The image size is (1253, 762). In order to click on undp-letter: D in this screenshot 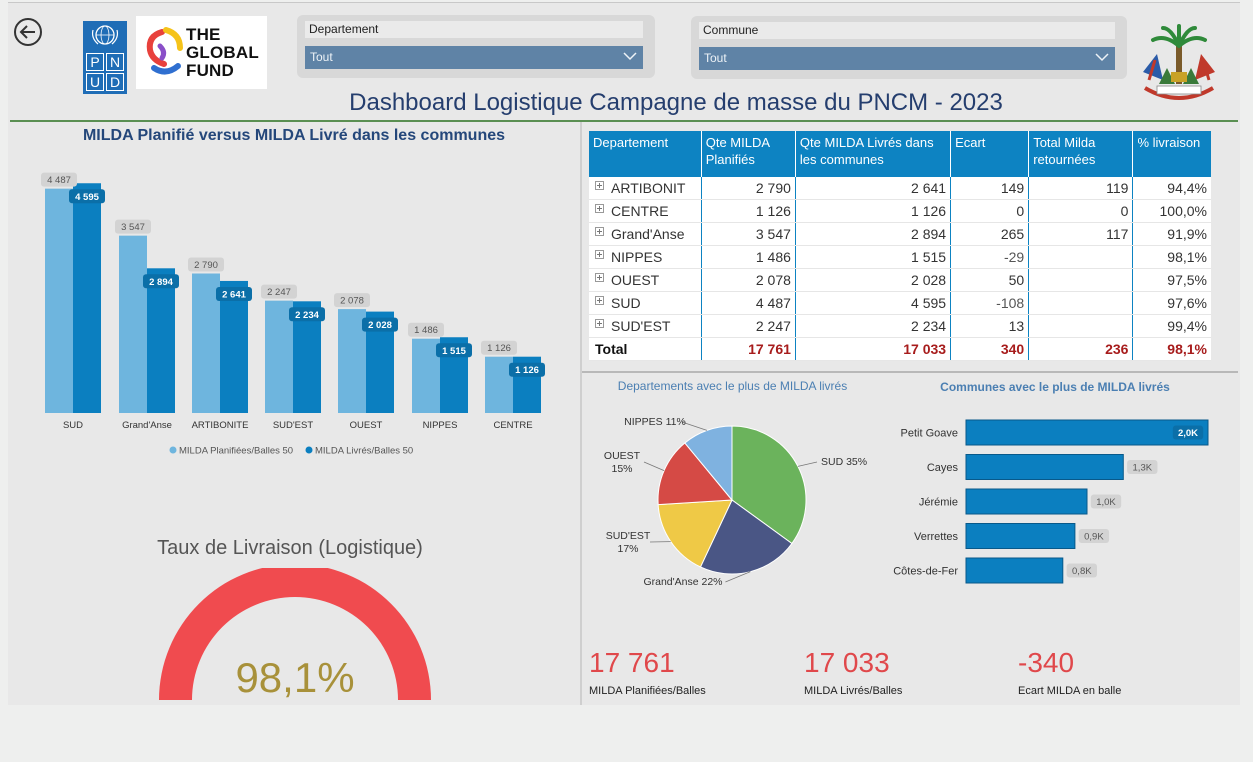, I will do `click(115, 82)`.